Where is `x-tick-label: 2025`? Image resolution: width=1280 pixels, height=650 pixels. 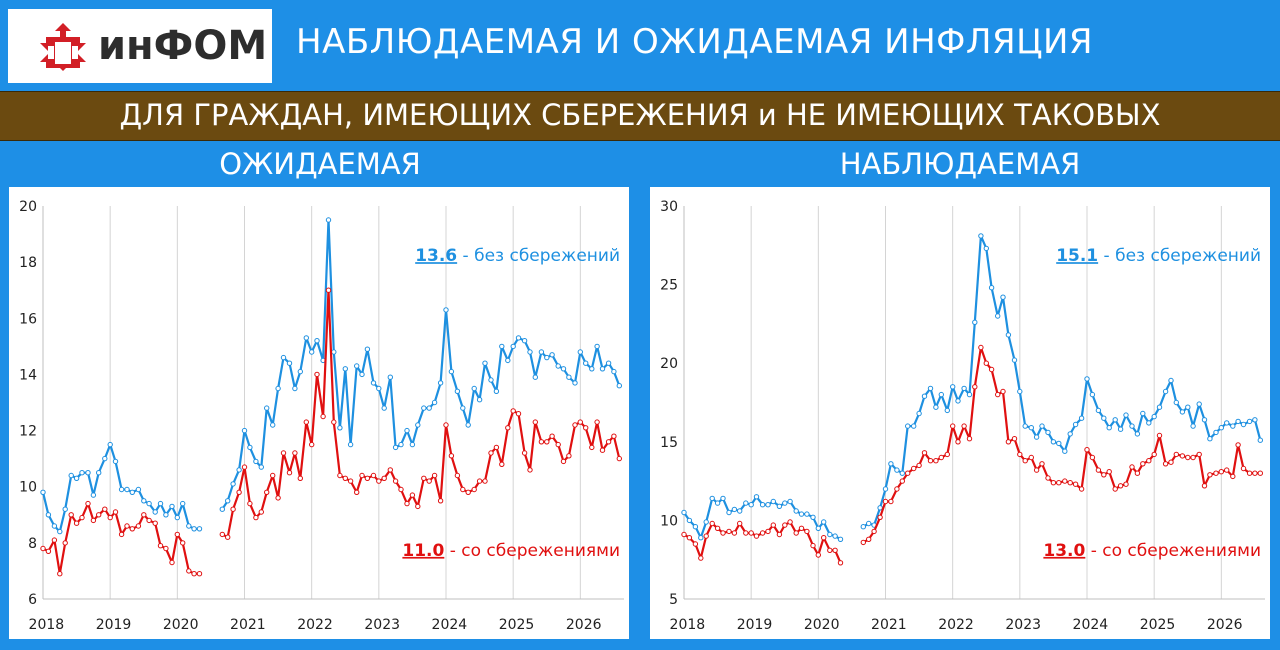 x-tick-label: 2025 is located at coordinates (517, 625).